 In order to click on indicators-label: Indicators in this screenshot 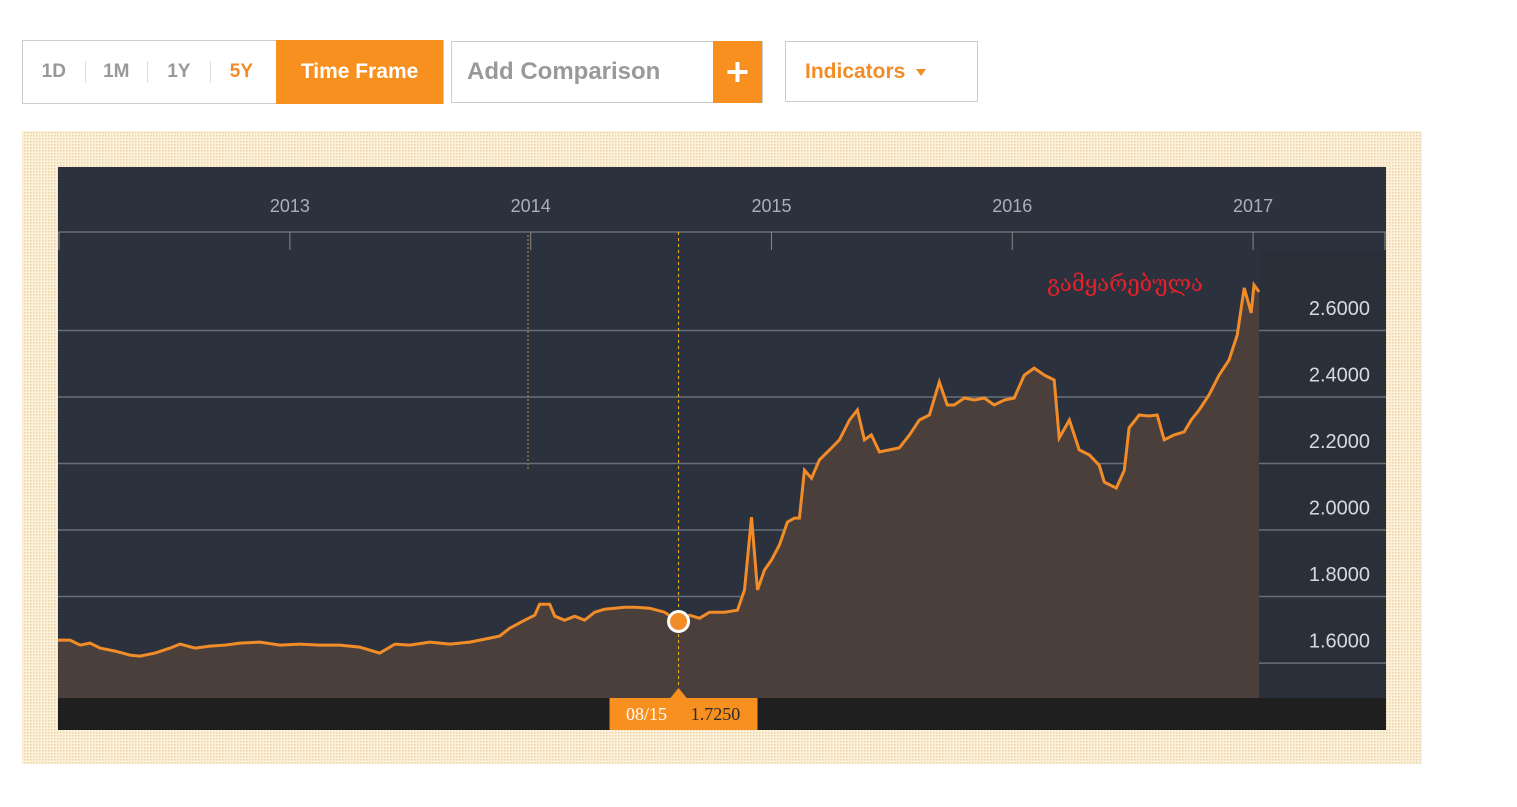, I will do `click(855, 71)`.